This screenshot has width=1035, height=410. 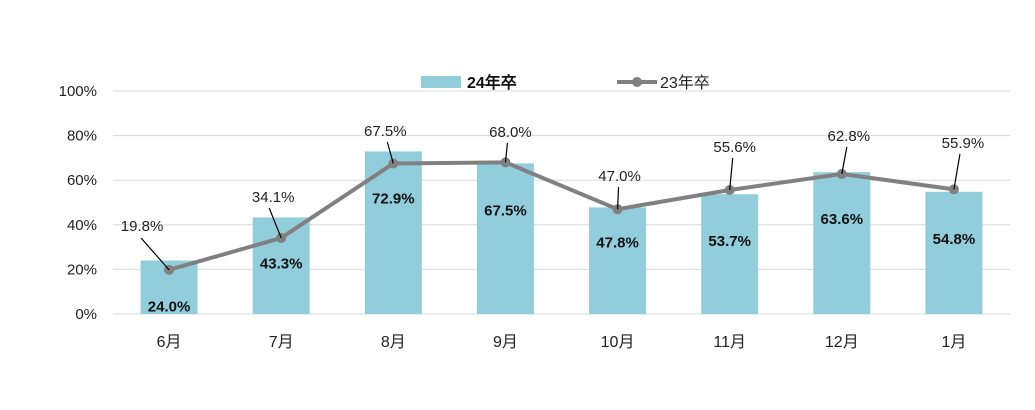 What do you see at coordinates (505, 342) in the screenshot?
I see `x-tick-label: 9月` at bounding box center [505, 342].